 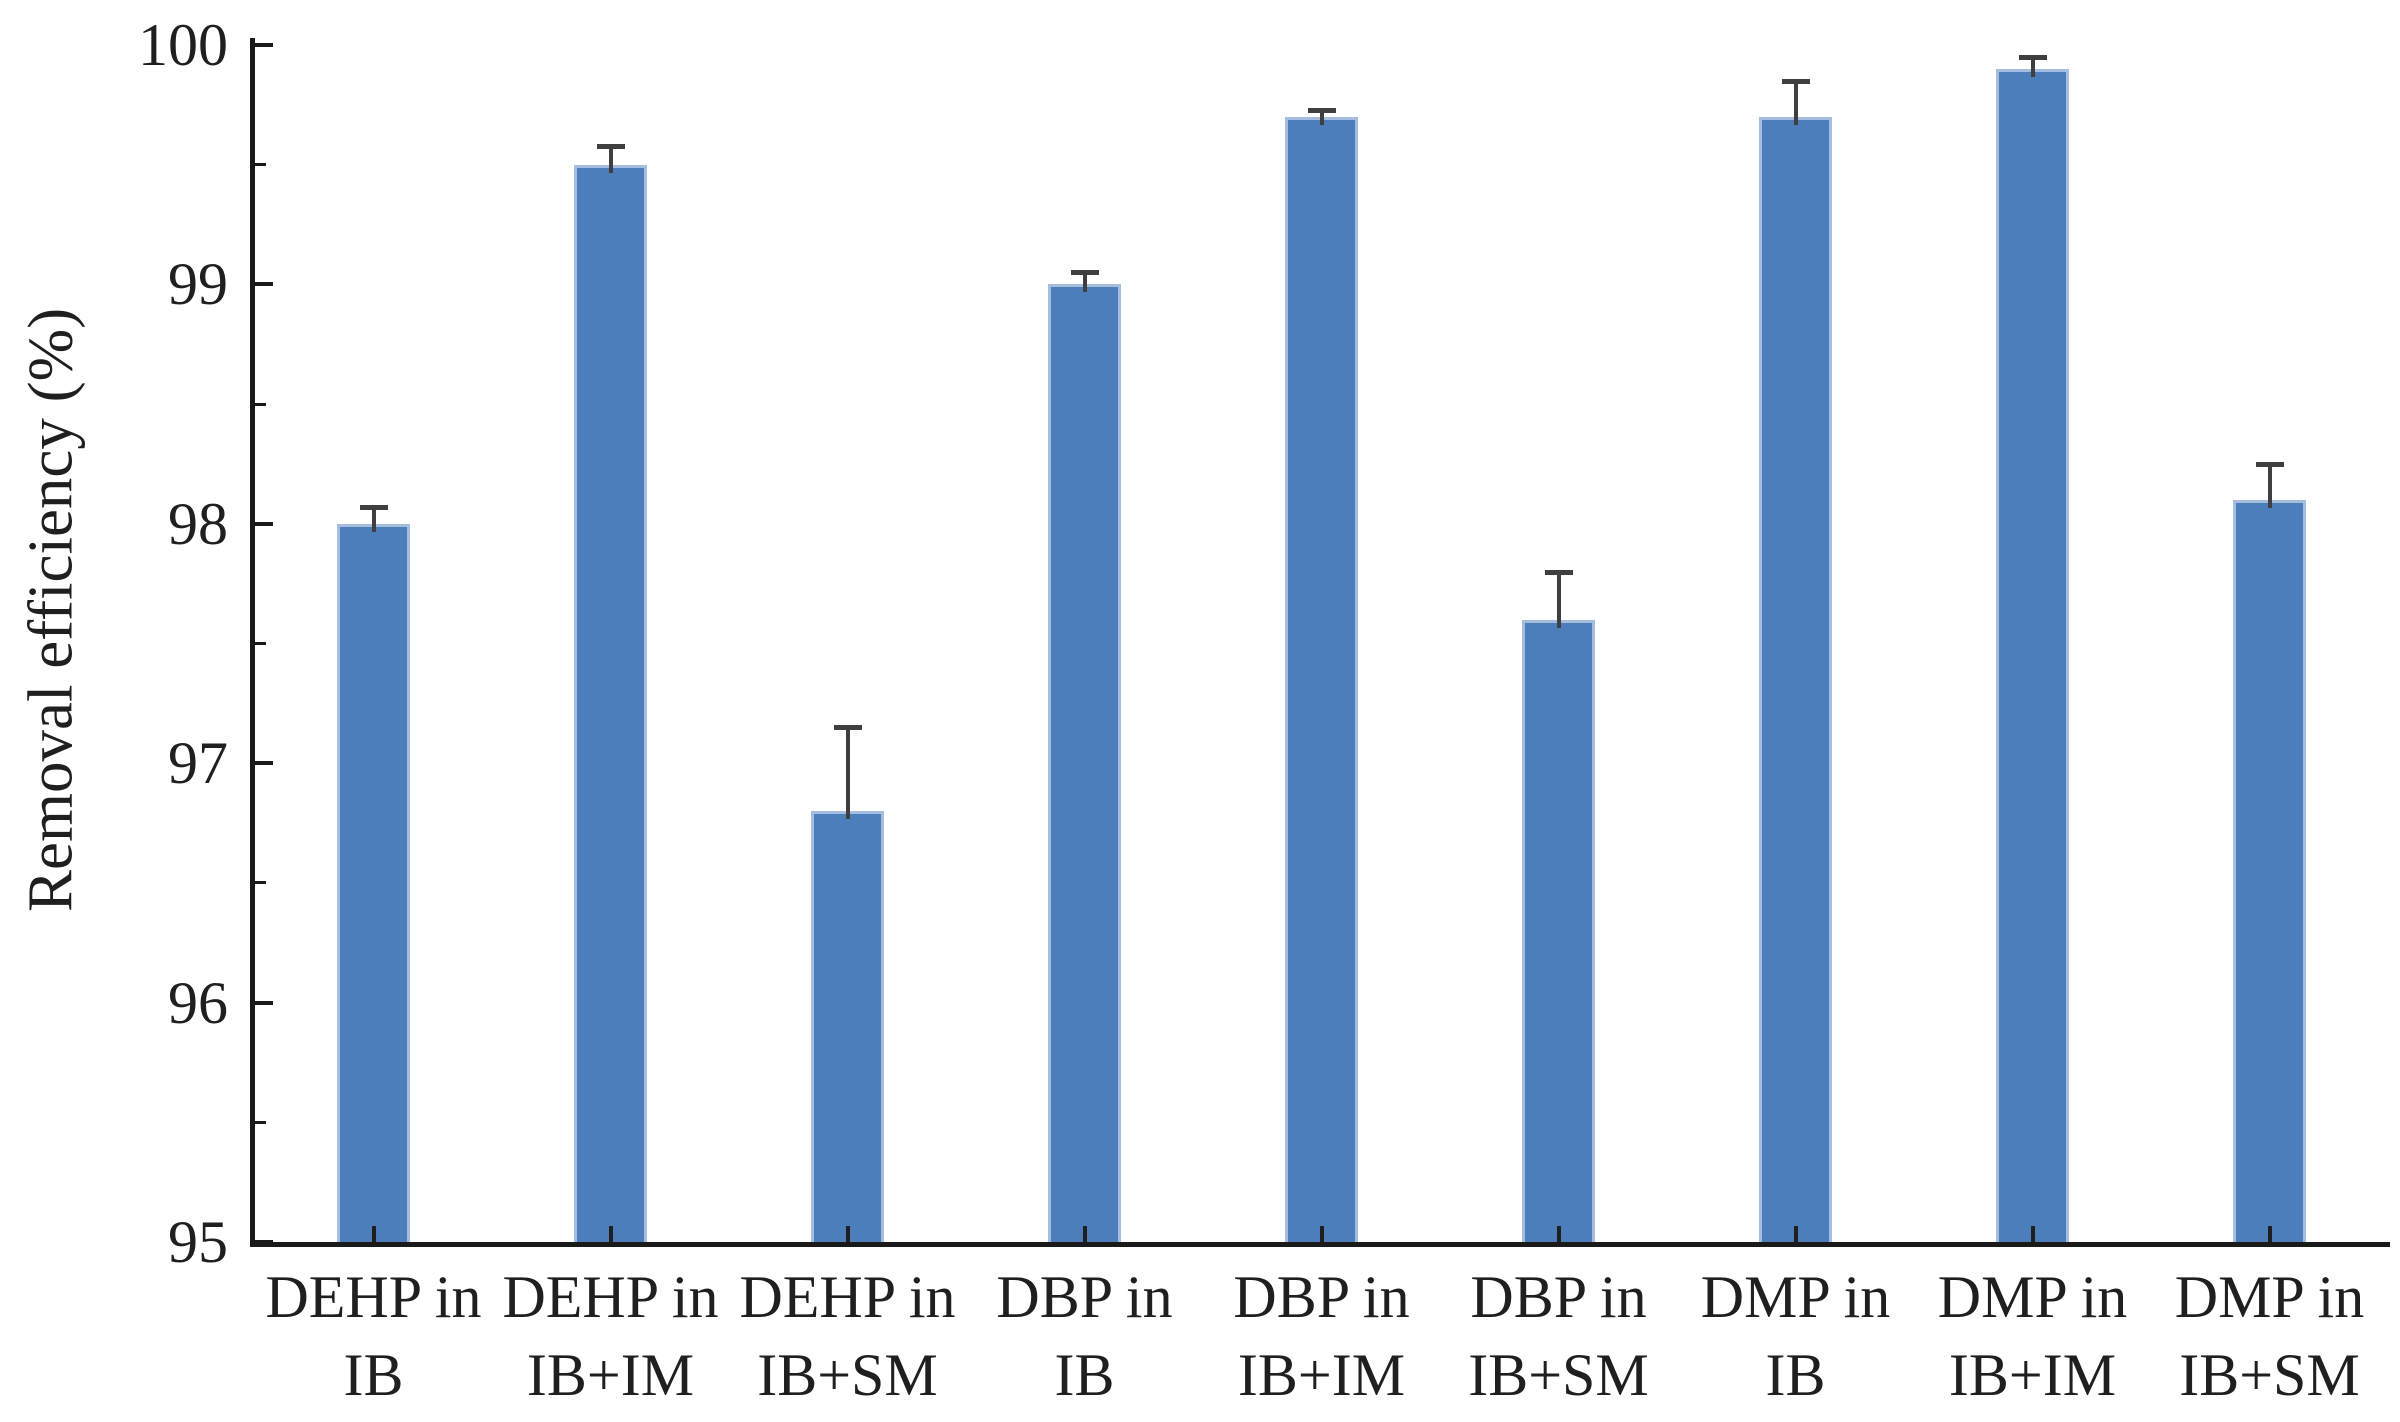 I want to click on x-axis-line, so click(x=1320, y=1244).